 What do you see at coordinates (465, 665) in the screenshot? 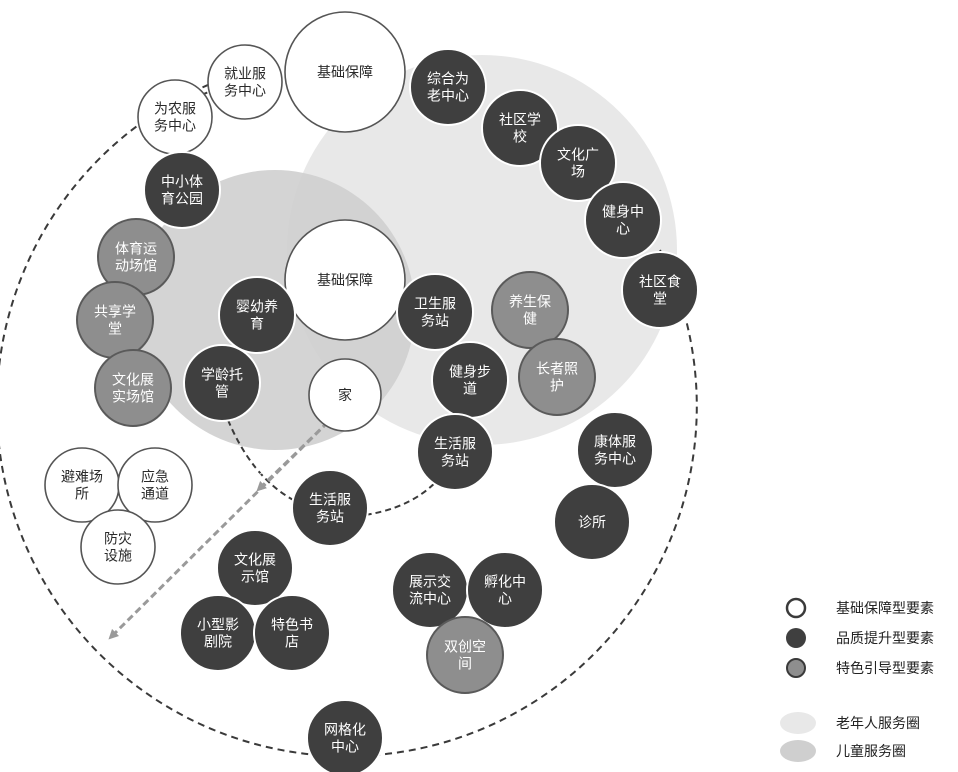
I see `node-maker-space-label: 间` at bounding box center [465, 665].